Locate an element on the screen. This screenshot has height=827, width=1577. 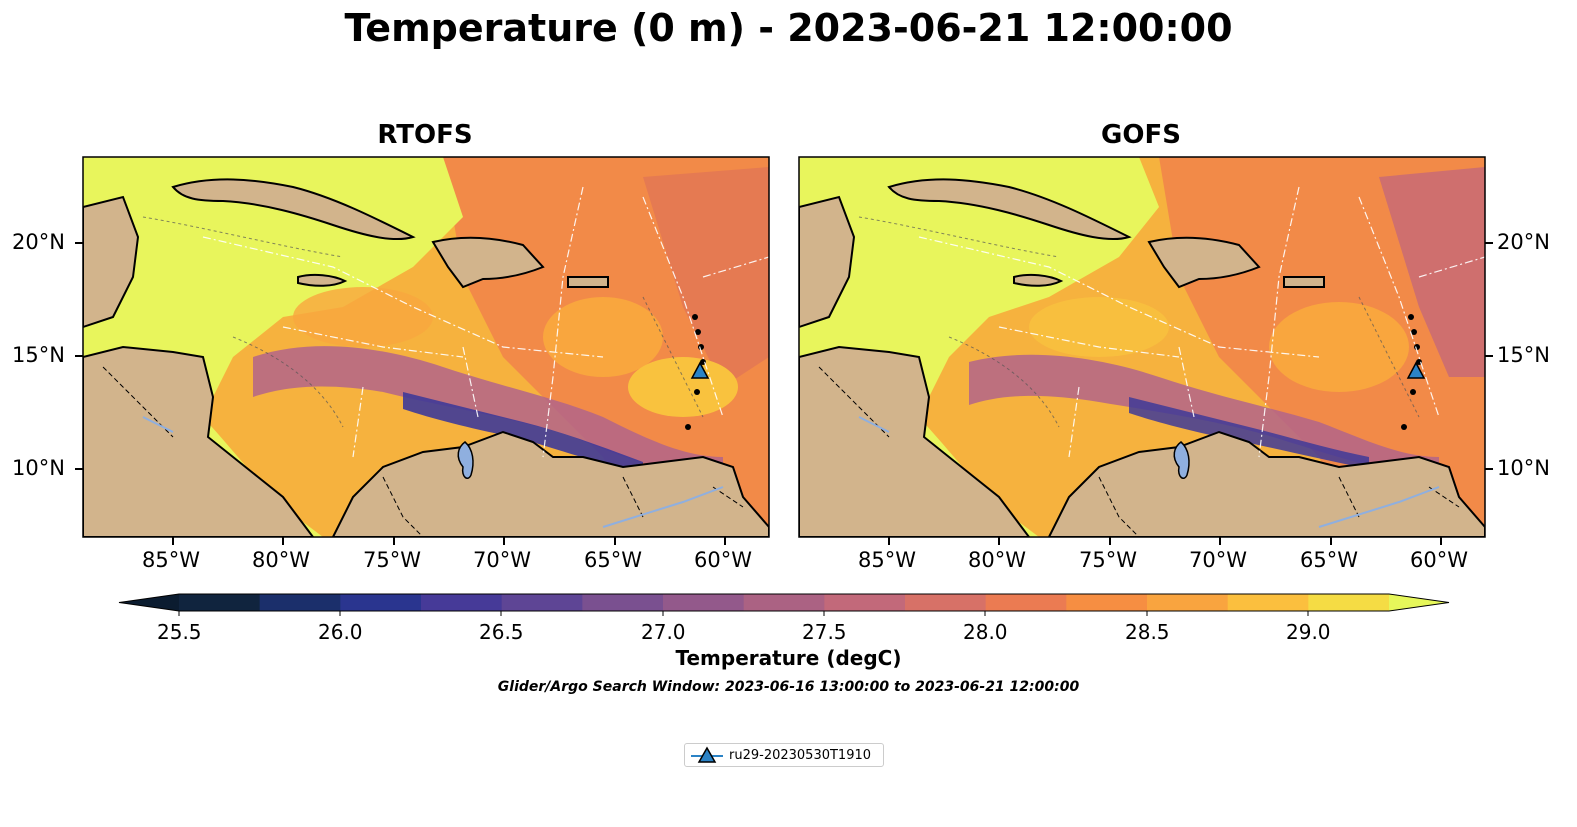
lon-tick-rtofs-80w: 80°W is located at coordinates (281, 560).